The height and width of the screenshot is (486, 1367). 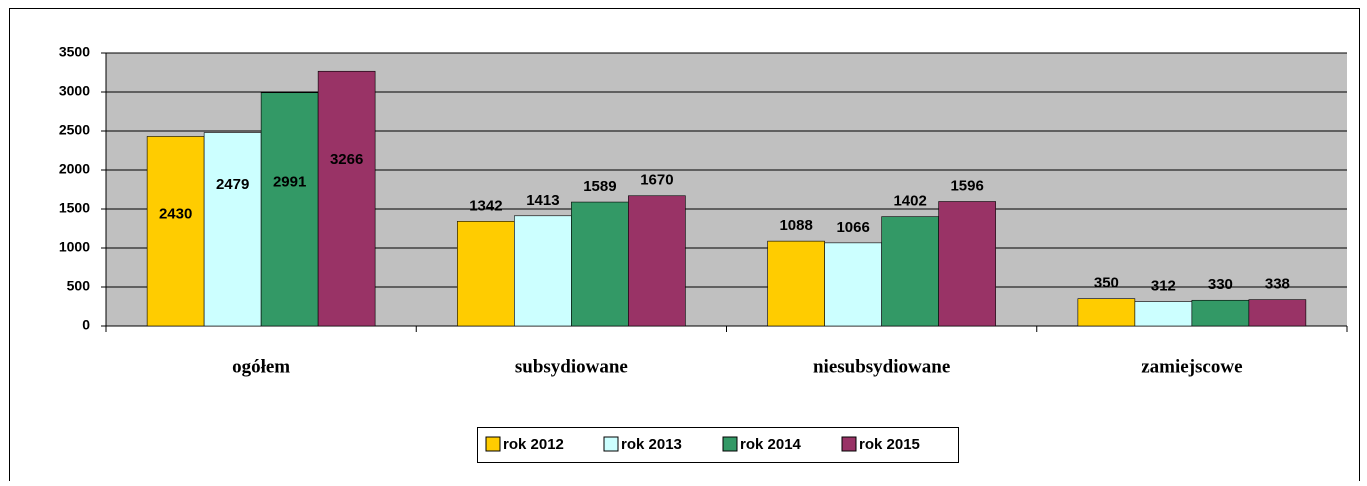 I want to click on y-tick-label: 0, so click(x=86, y=325).